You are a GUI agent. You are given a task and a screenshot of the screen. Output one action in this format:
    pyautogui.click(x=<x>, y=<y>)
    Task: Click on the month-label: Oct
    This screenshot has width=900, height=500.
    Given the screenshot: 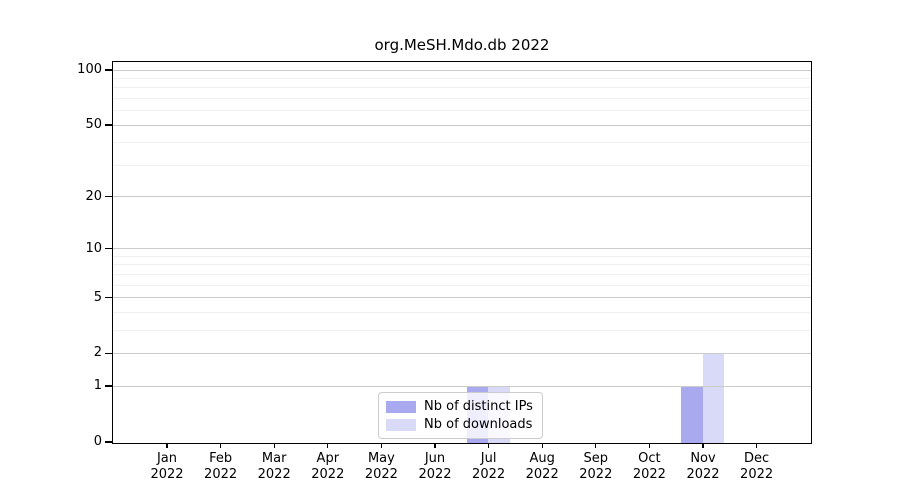 What is the action you would take?
    pyautogui.click(x=649, y=458)
    